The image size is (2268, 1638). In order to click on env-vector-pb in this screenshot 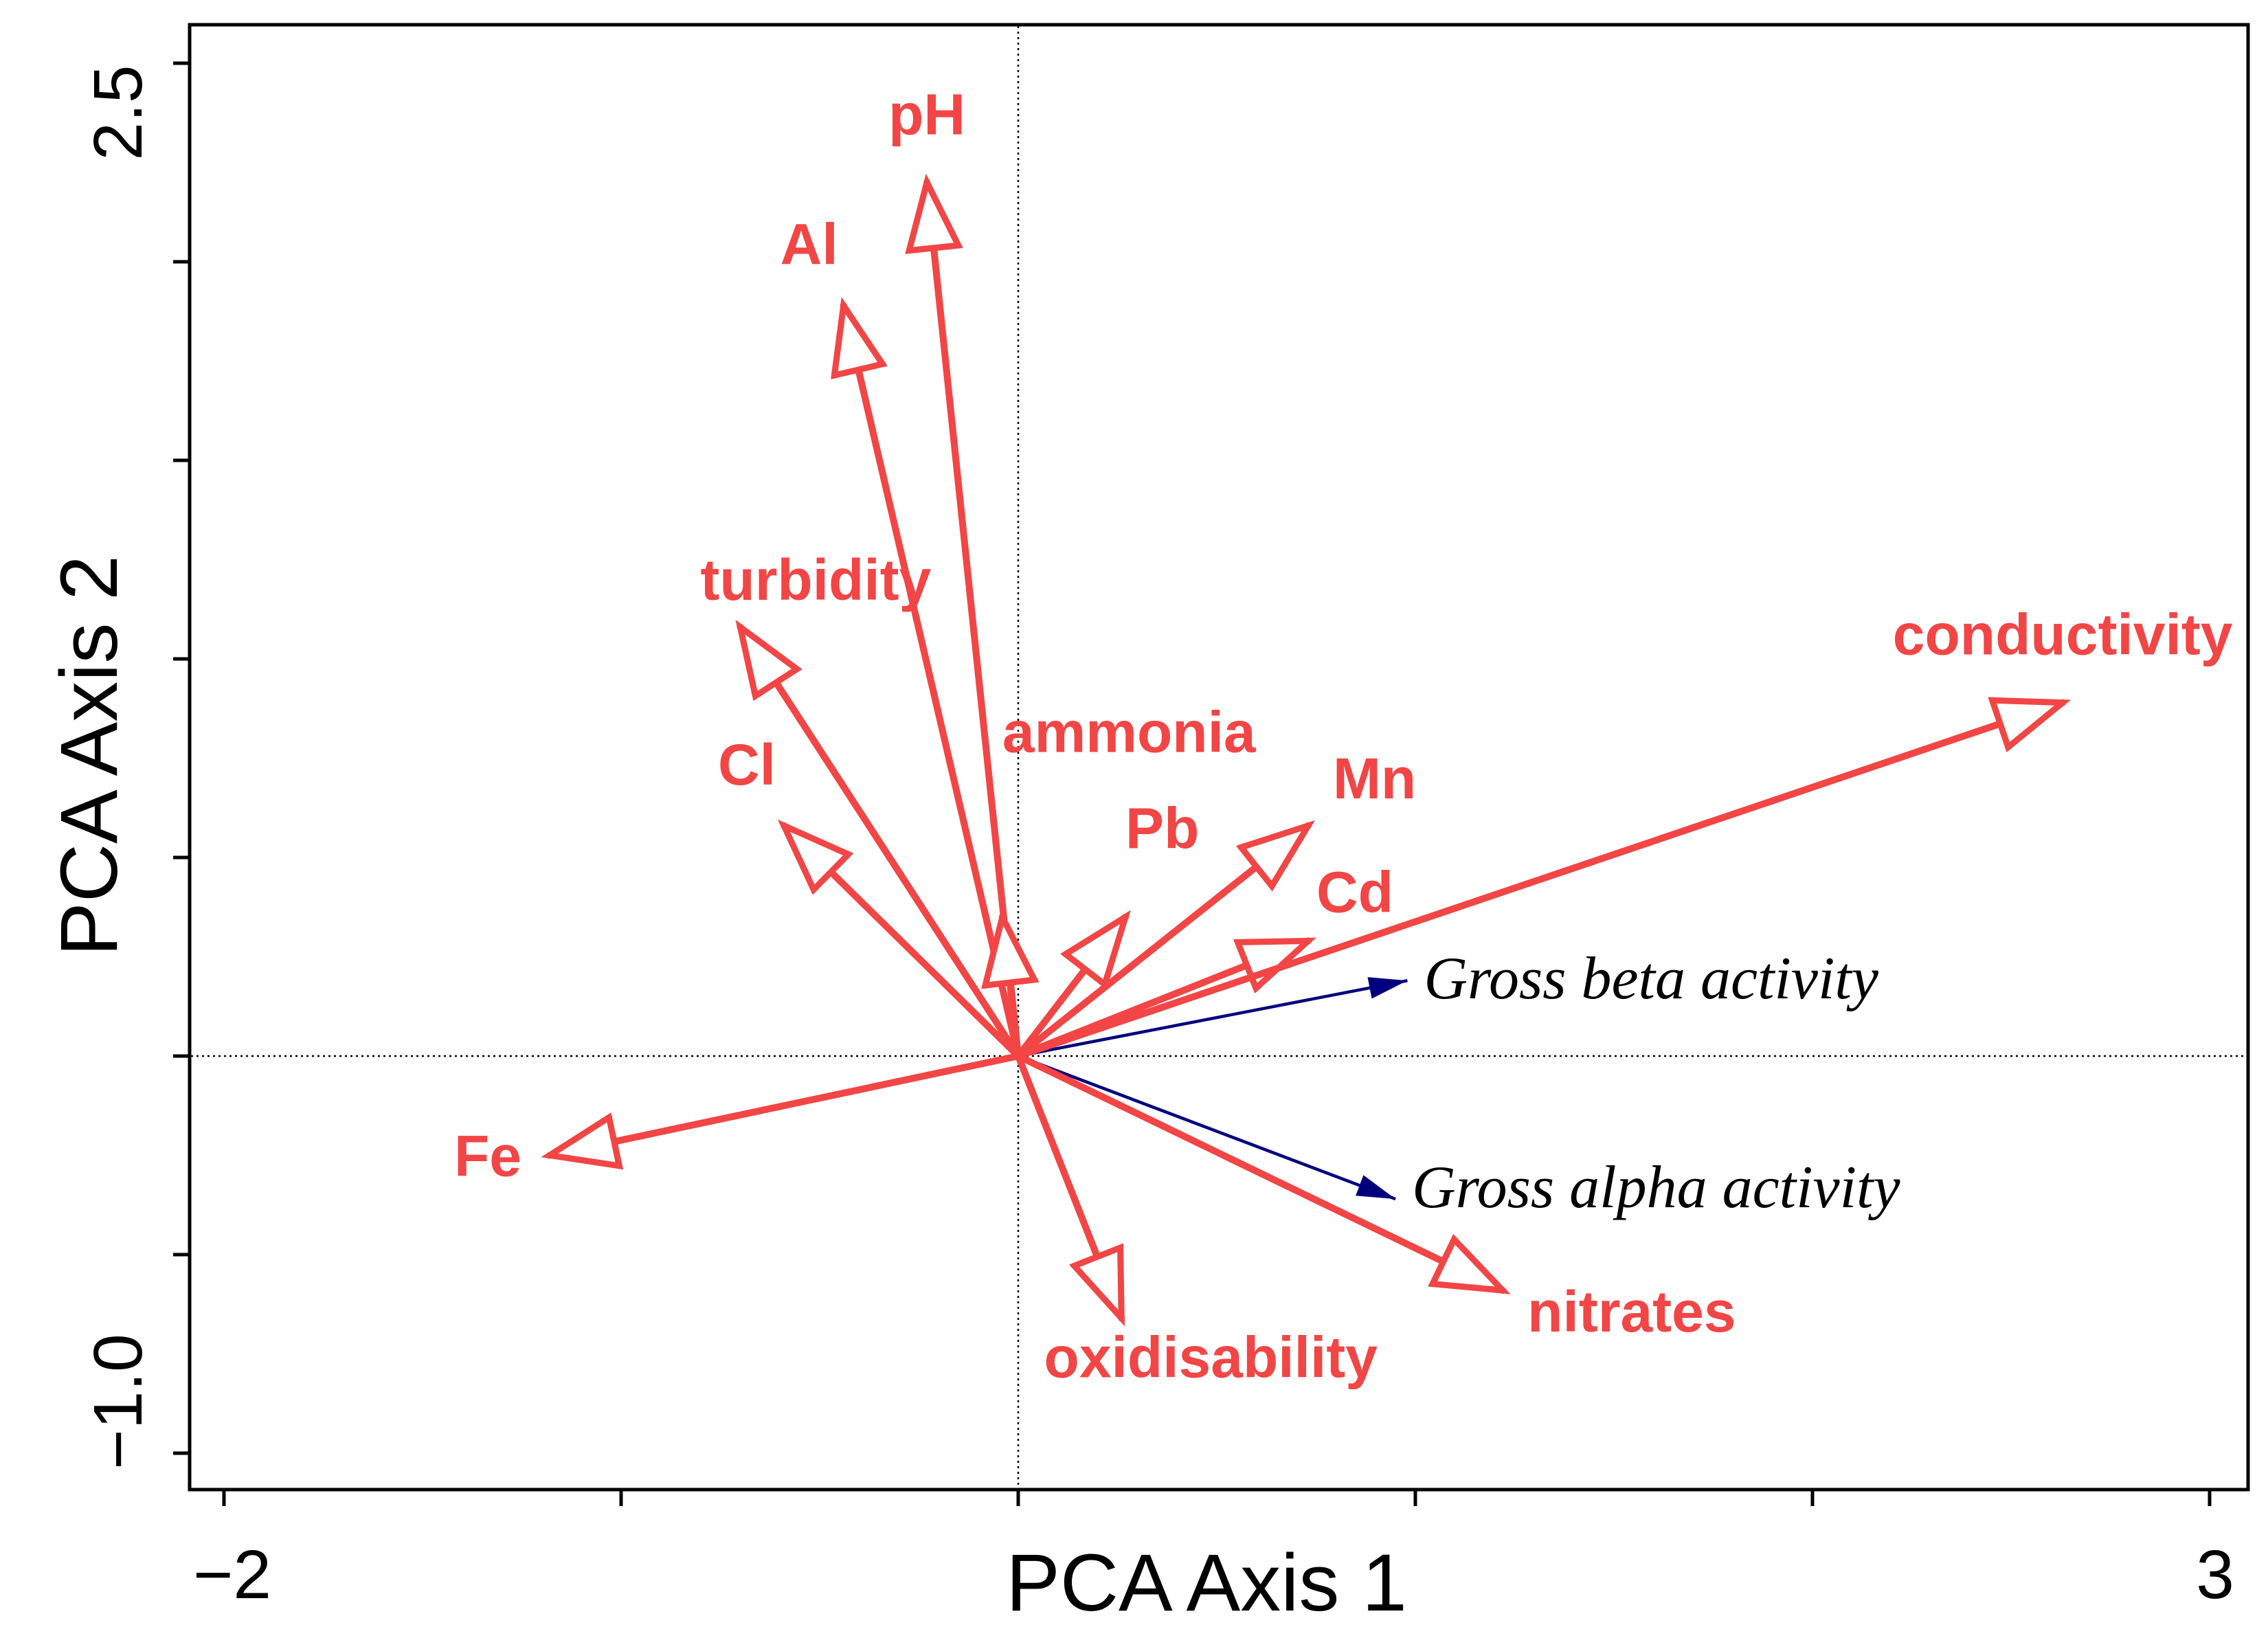, I will do `click(1070, 988)`.